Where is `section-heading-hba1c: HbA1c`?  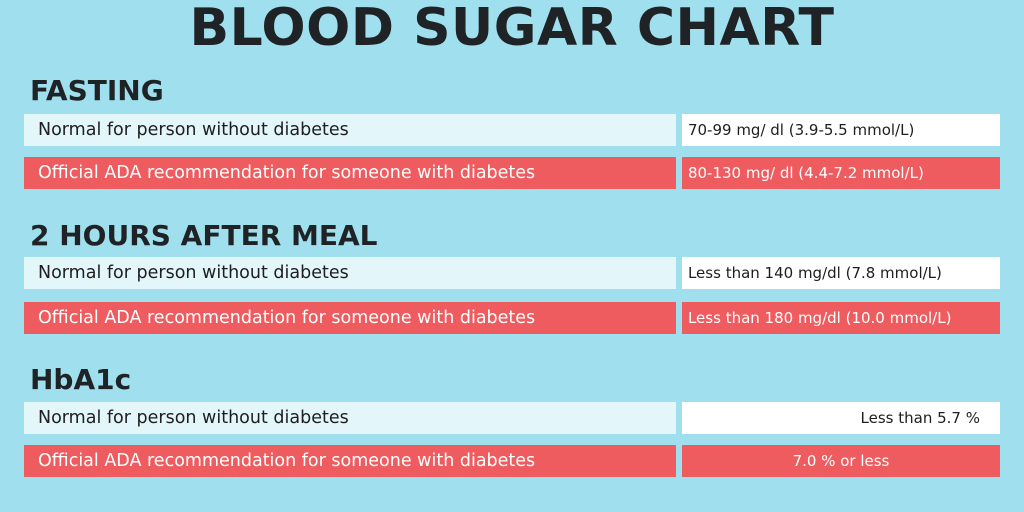 section-heading-hba1c: HbA1c is located at coordinates (81, 379).